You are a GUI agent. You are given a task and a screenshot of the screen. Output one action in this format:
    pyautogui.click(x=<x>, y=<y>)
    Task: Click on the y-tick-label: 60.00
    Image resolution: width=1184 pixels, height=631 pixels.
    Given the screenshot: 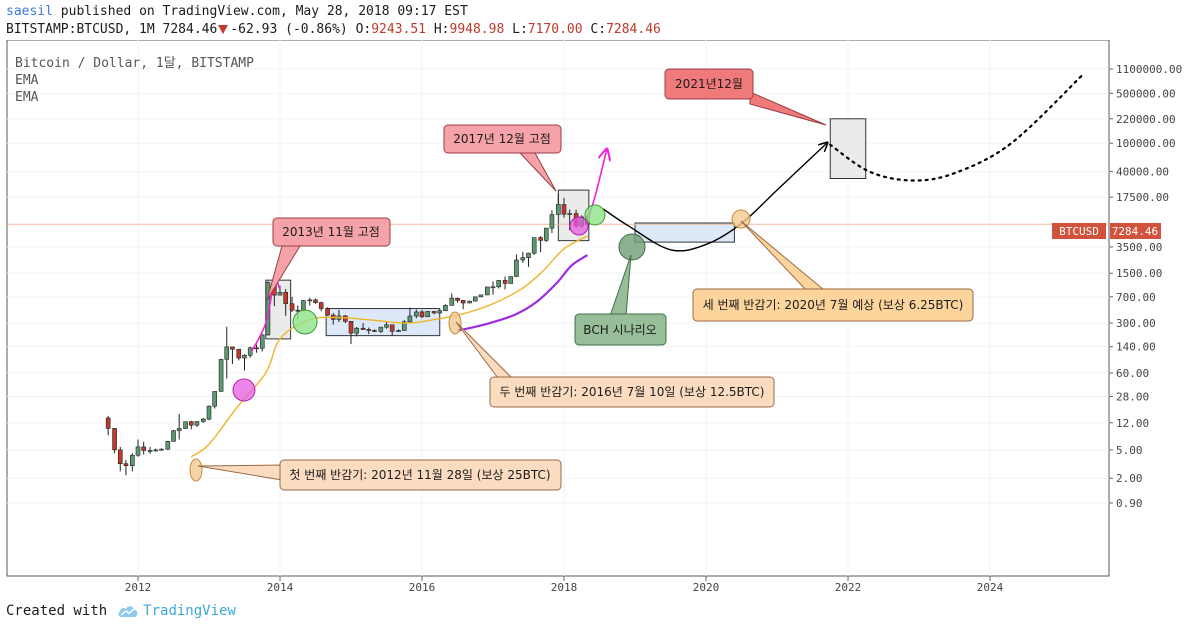 What is the action you would take?
    pyautogui.click(x=1132, y=373)
    